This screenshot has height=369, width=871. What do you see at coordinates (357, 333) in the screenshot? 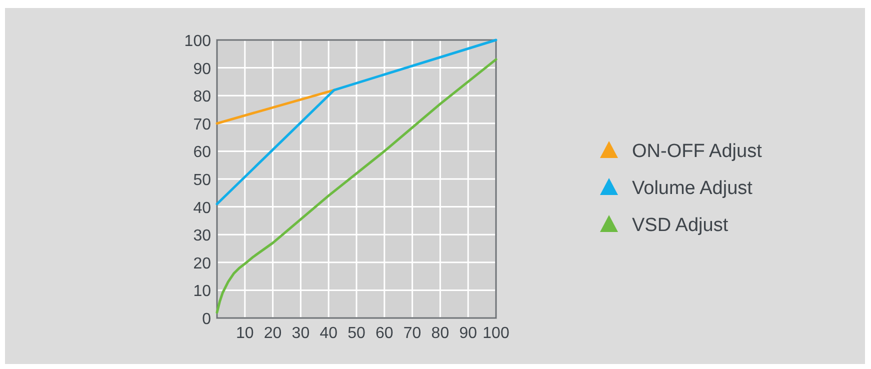
I see `x-tick-label: 50` at bounding box center [357, 333].